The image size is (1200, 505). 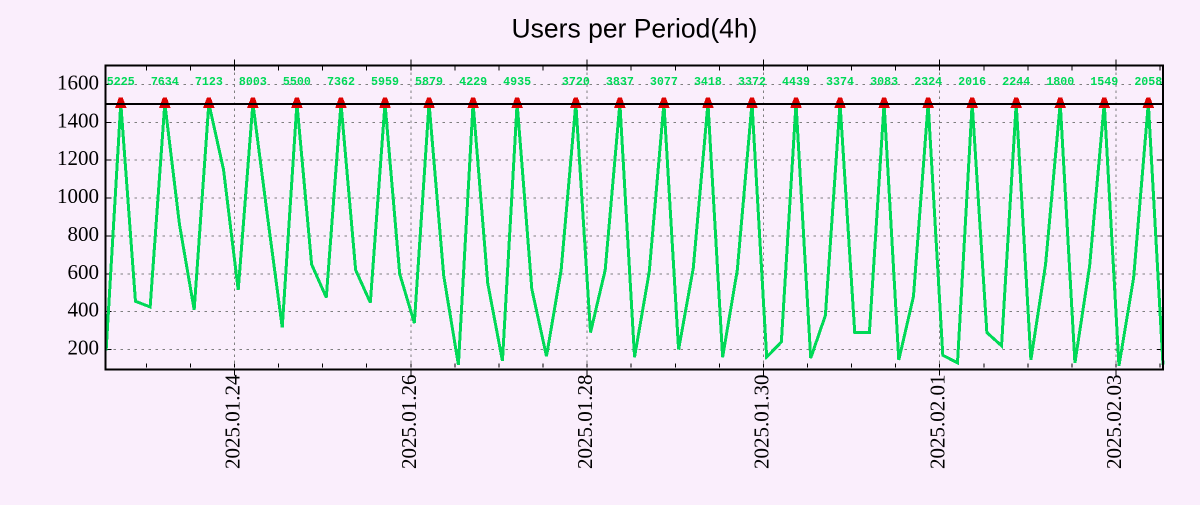 I want to click on svg-text: 7123, so click(x=209, y=82).